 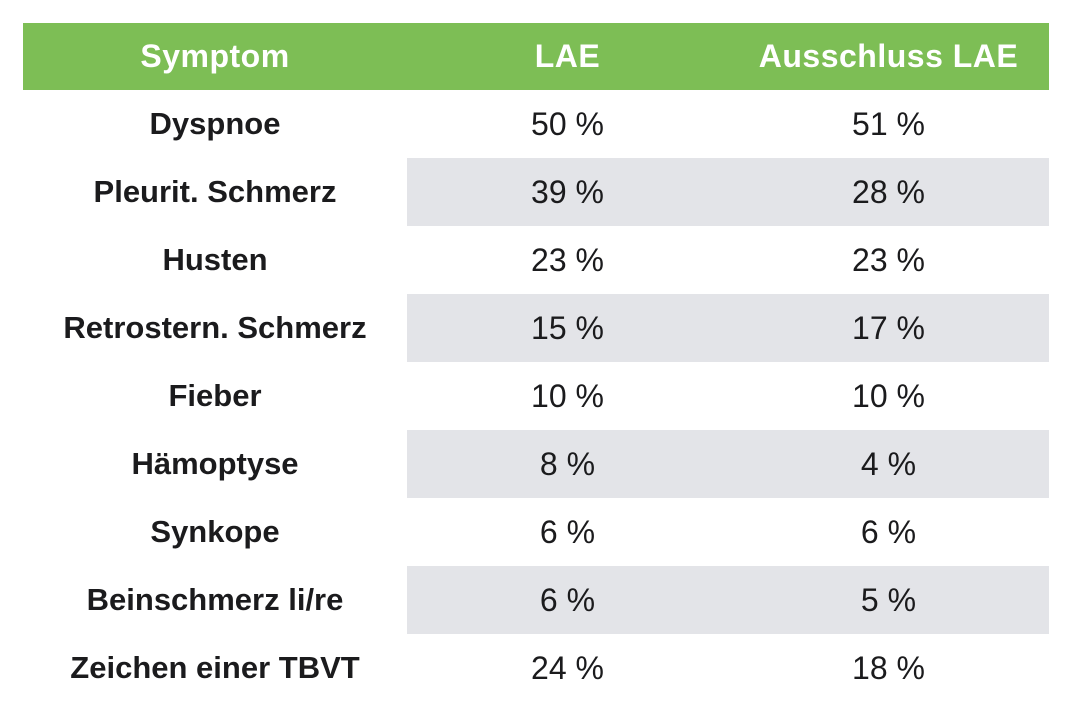 I want to click on symptom-cell: Zeichen einer TBVT, so click(x=215, y=667).